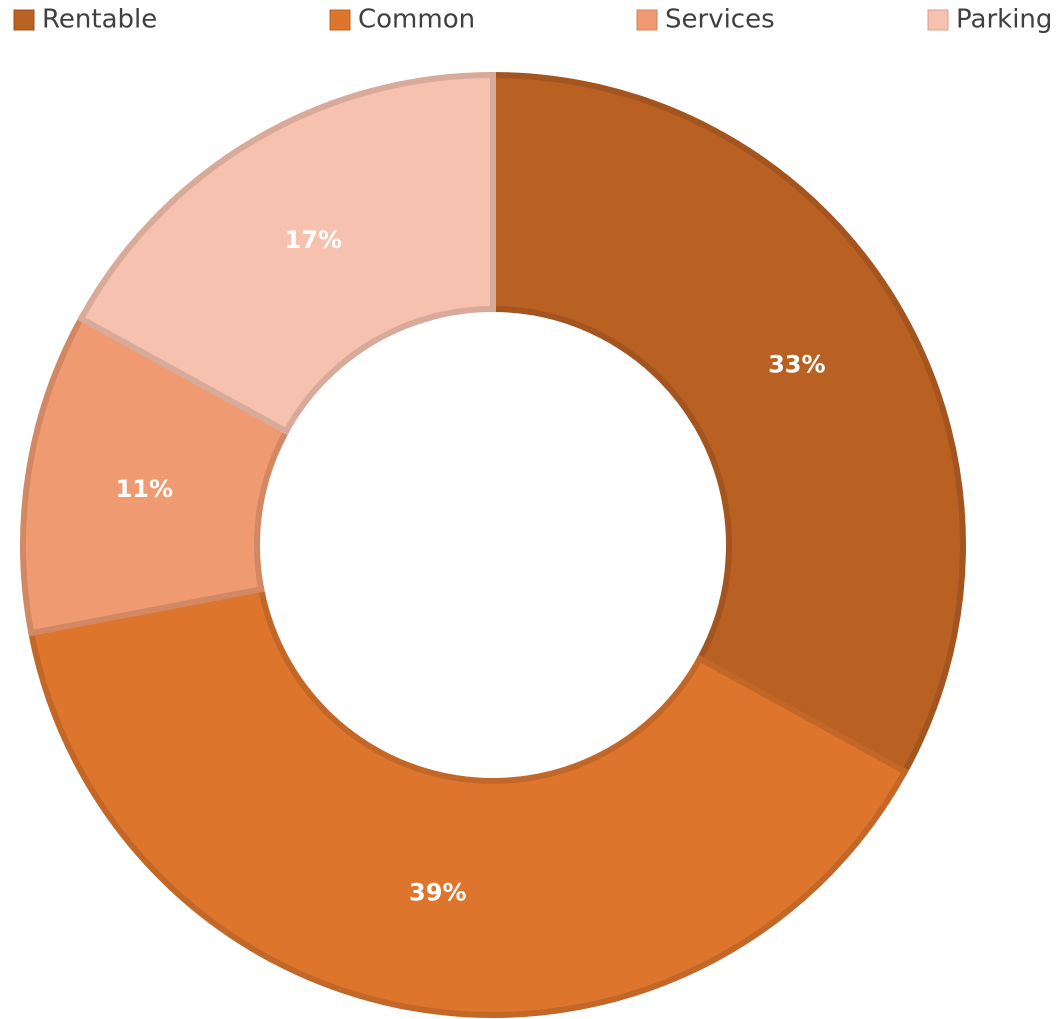 The width and height of the screenshot is (1059, 1019). What do you see at coordinates (796, 364) in the screenshot?
I see `data-label: 33%` at bounding box center [796, 364].